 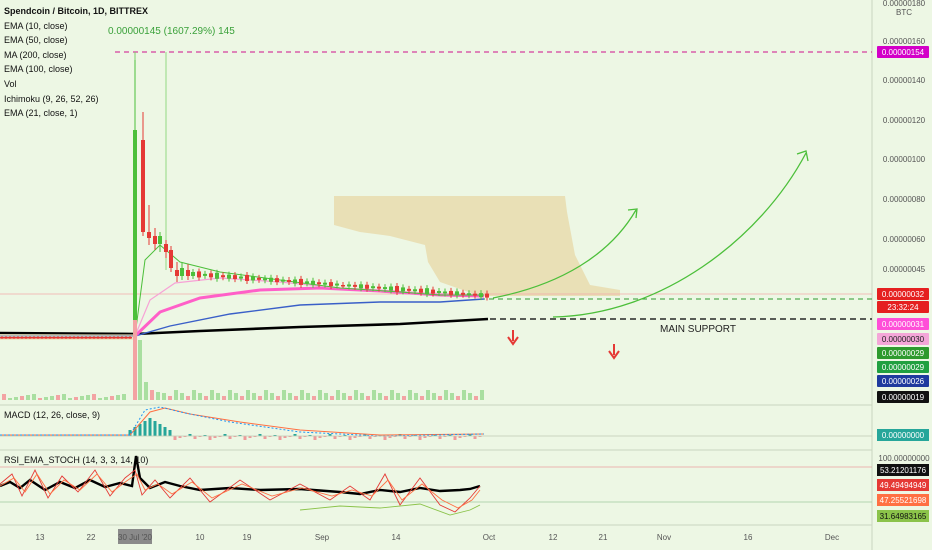 I want to click on legend-ma-200: MA (200, close), so click(x=35, y=54).